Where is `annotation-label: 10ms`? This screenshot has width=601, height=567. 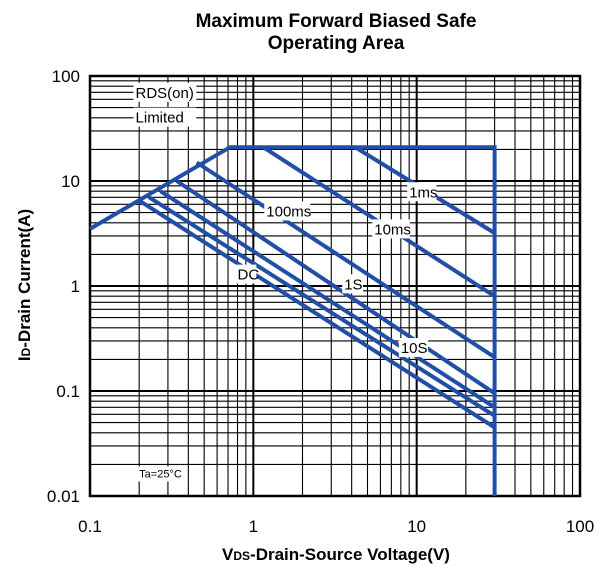
annotation-label: 10ms is located at coordinates (392, 229).